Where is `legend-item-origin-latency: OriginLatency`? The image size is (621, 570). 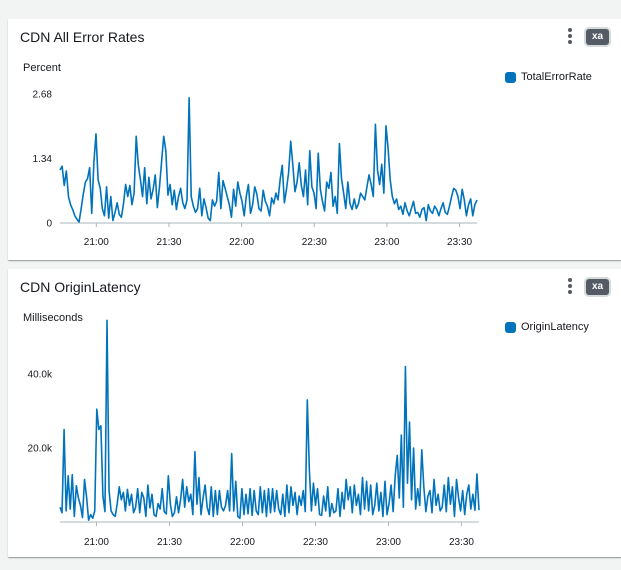 legend-item-origin-latency: OriginLatency is located at coordinates (547, 327).